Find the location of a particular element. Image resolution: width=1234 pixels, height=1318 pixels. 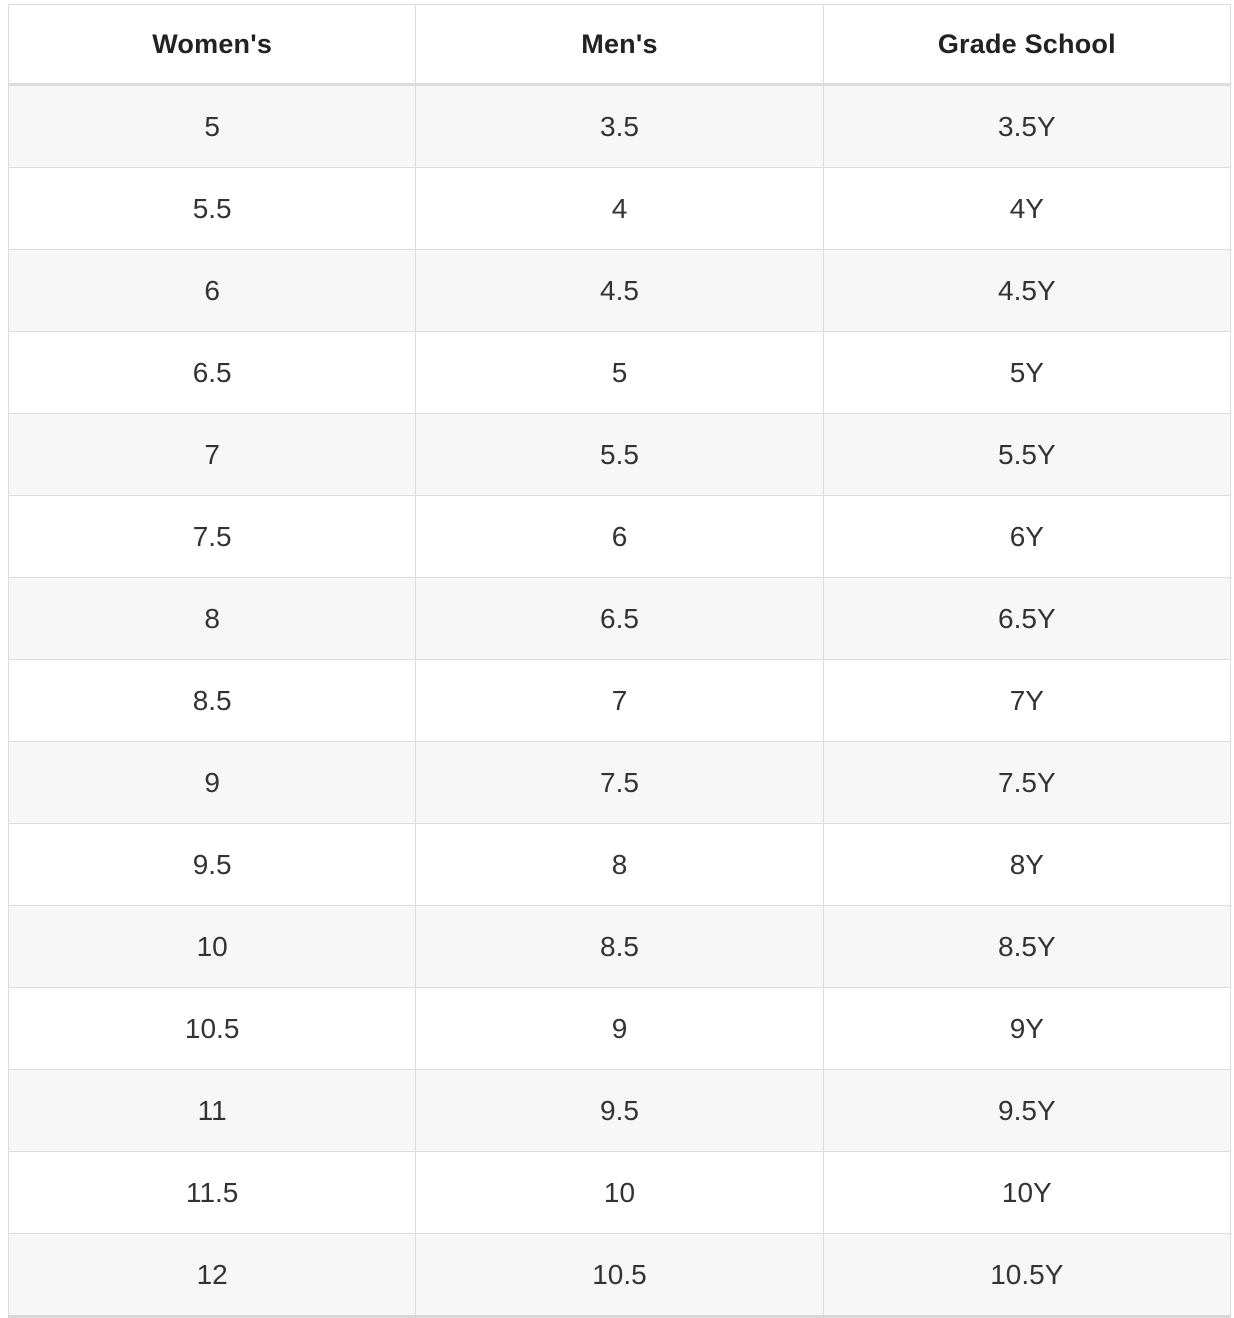

column-header-womens: Women's is located at coordinates (212, 45).